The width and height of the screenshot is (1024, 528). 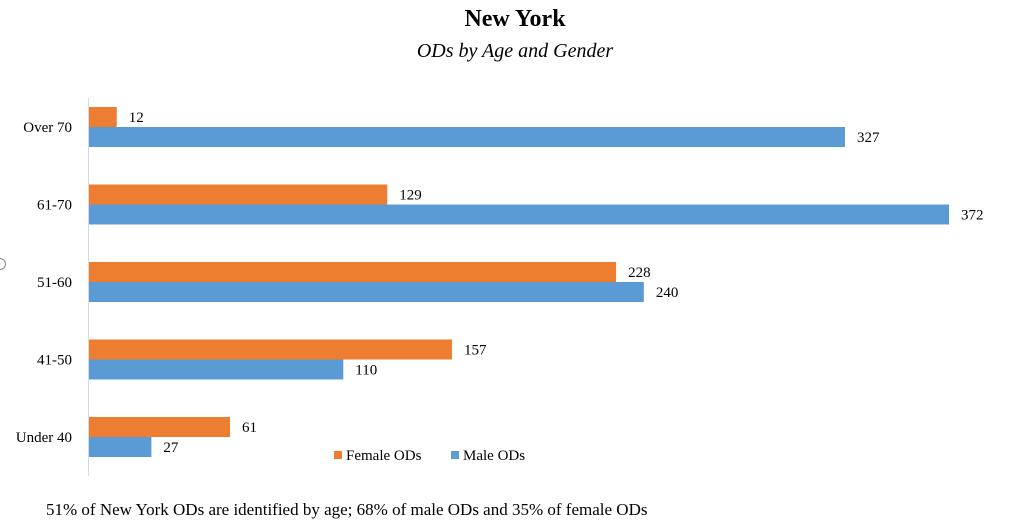 What do you see at coordinates (410, 196) in the screenshot?
I see `data-label: 129` at bounding box center [410, 196].